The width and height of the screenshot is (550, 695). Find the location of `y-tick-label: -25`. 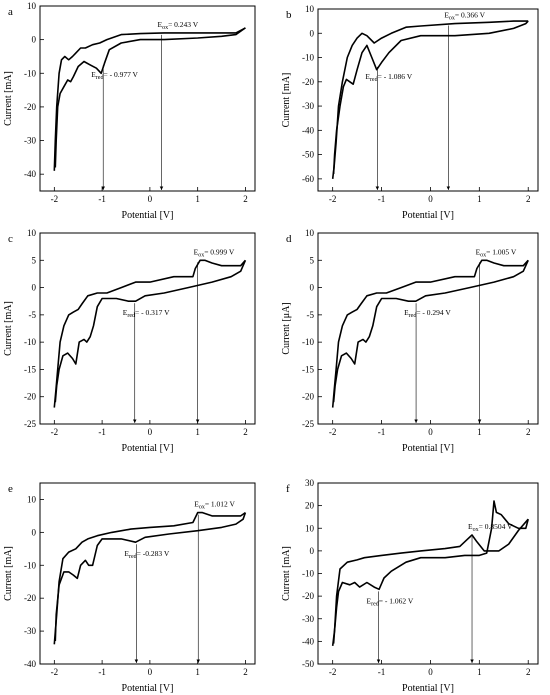

y-tick-label: -25 is located at coordinates (308, 424).